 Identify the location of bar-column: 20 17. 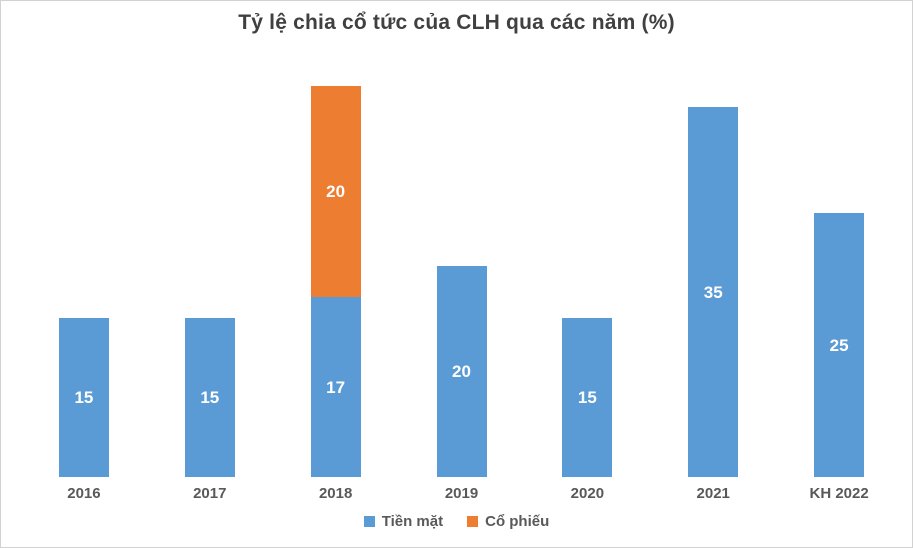
(336, 281).